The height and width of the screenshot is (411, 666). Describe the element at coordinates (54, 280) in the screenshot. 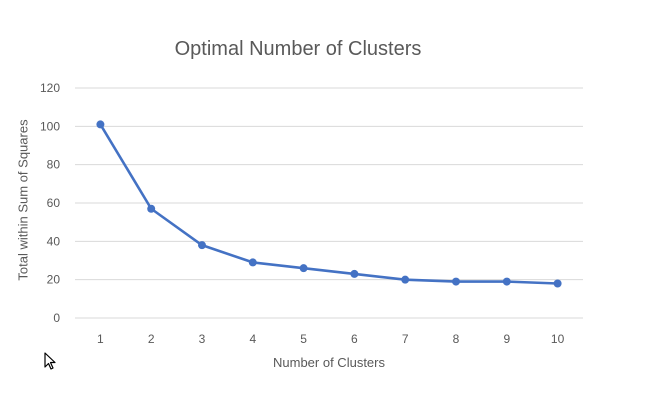

I see `svg-text: 20` at that location.